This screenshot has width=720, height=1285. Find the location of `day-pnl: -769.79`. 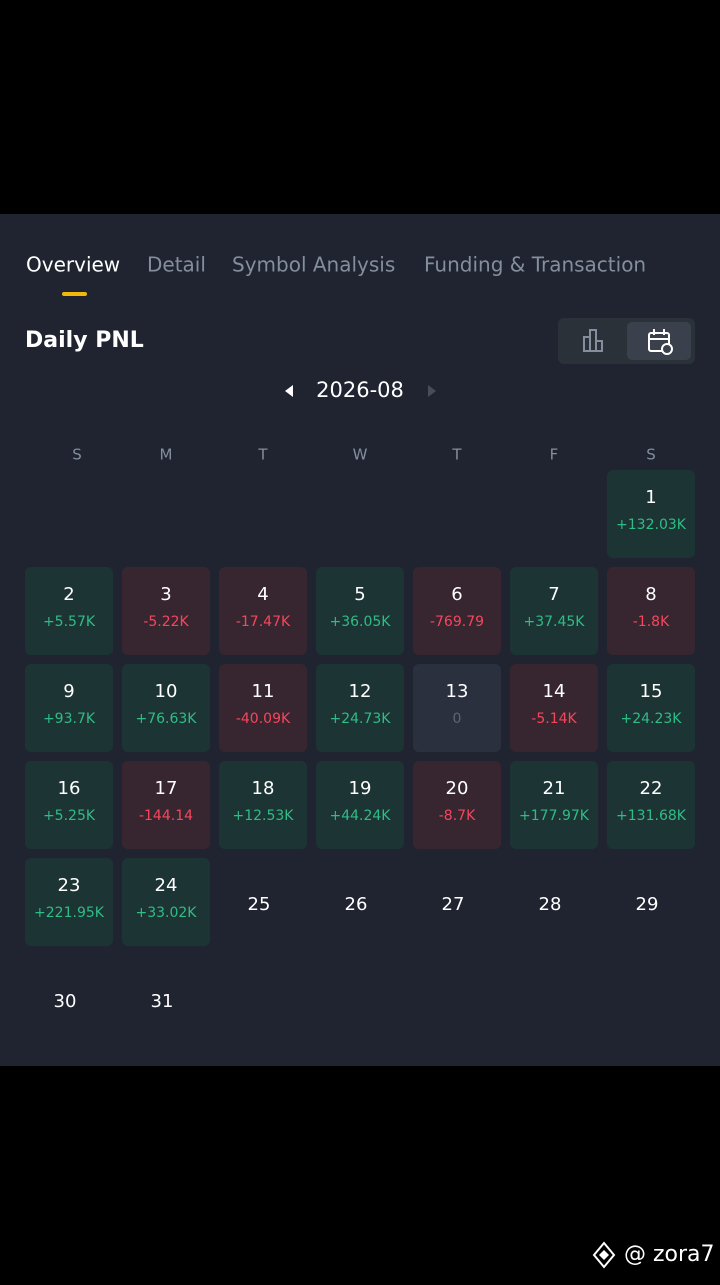

day-pnl: -769.79 is located at coordinates (457, 622).